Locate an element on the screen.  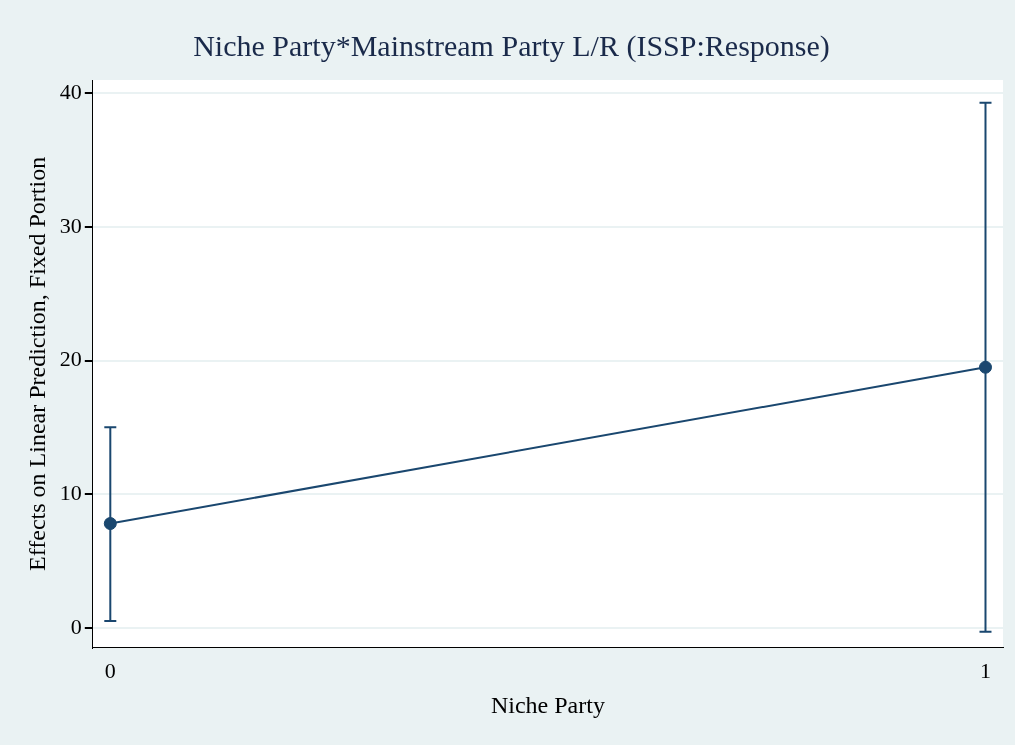
y-tick-label: 40 is located at coordinates (70, 92).